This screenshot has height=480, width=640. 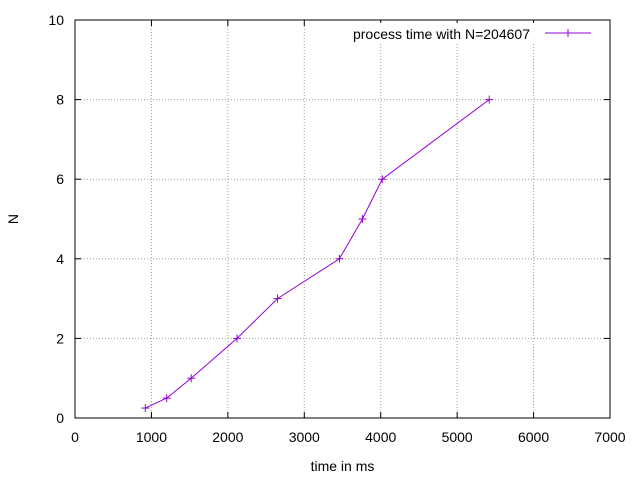 What do you see at coordinates (304, 437) in the screenshot?
I see `x-tick-label: 3000` at bounding box center [304, 437].